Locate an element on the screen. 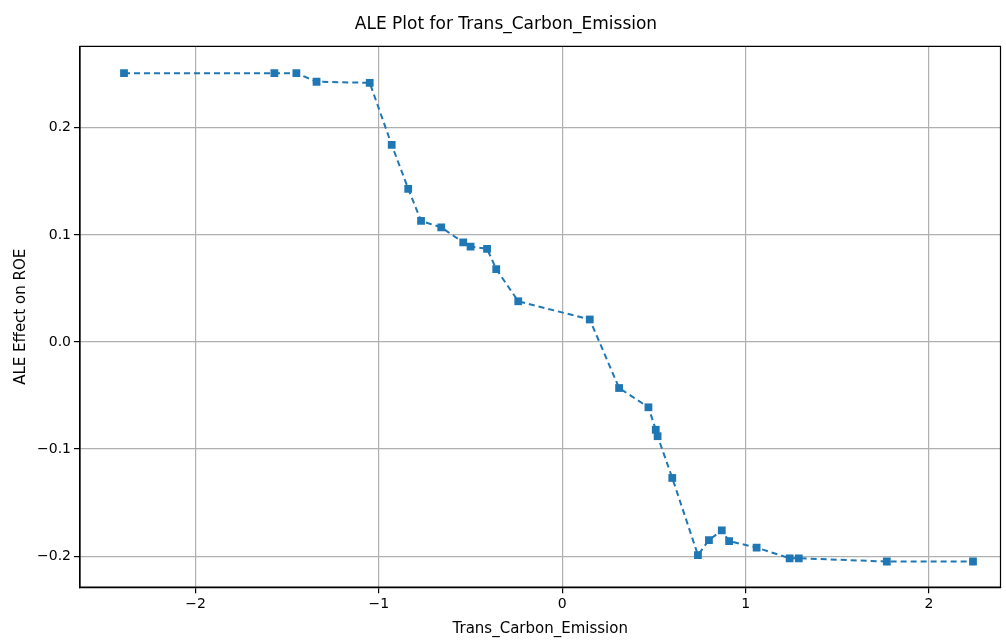 Image resolution: width=1006 pixels, height=642 pixels. x-tick-label: 0 is located at coordinates (562, 603).